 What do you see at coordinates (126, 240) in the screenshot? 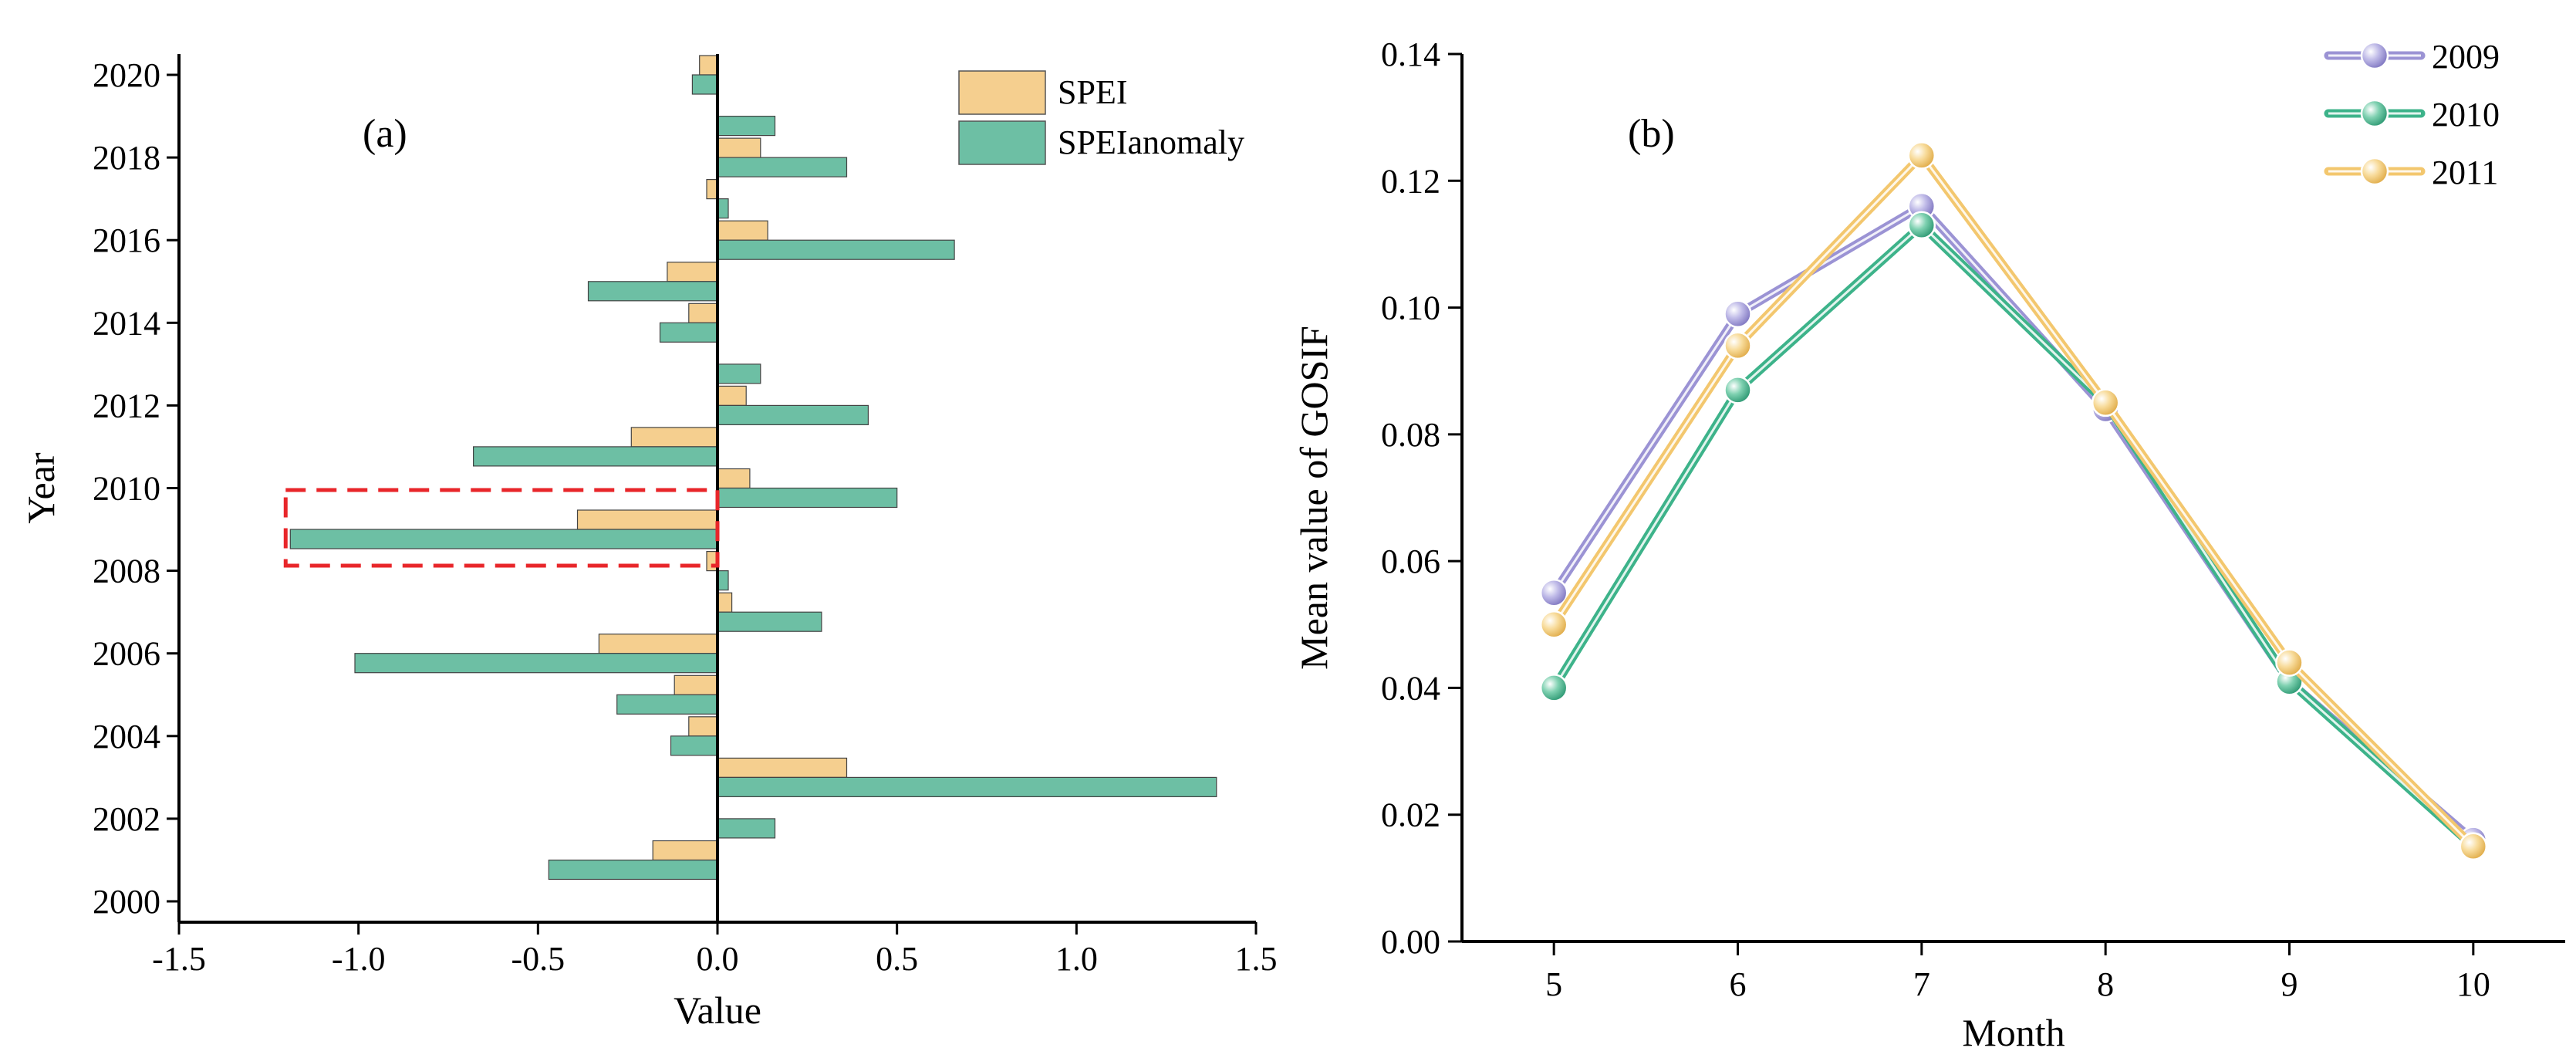
I see `a-y-tick-label: 2016` at bounding box center [126, 240].